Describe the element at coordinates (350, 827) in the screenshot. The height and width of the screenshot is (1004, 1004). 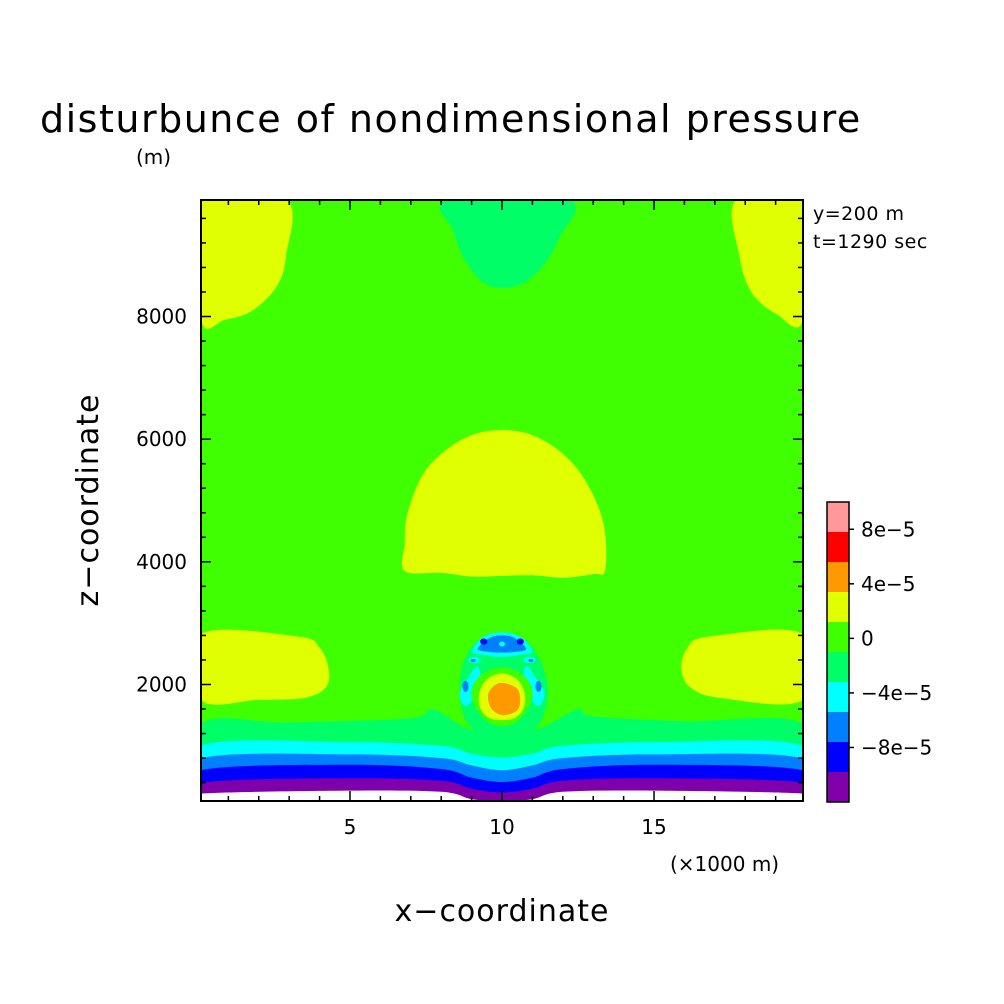
I see `x-tick-label: 5` at that location.